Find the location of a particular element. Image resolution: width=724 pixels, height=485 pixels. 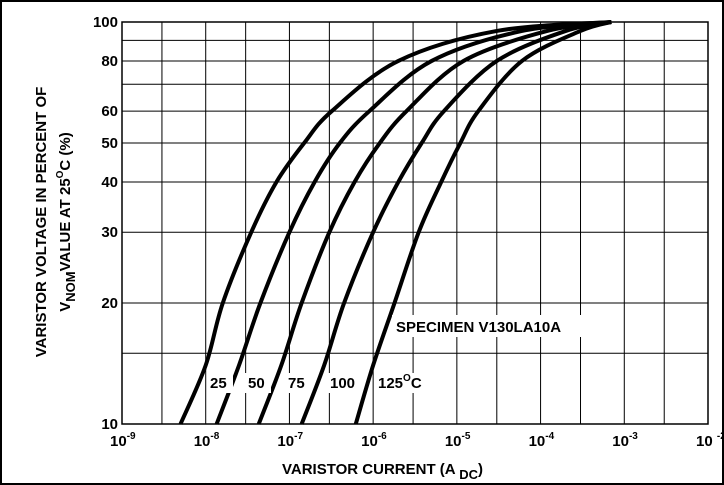

x-tick-exp: -9 is located at coordinates (131, 436).